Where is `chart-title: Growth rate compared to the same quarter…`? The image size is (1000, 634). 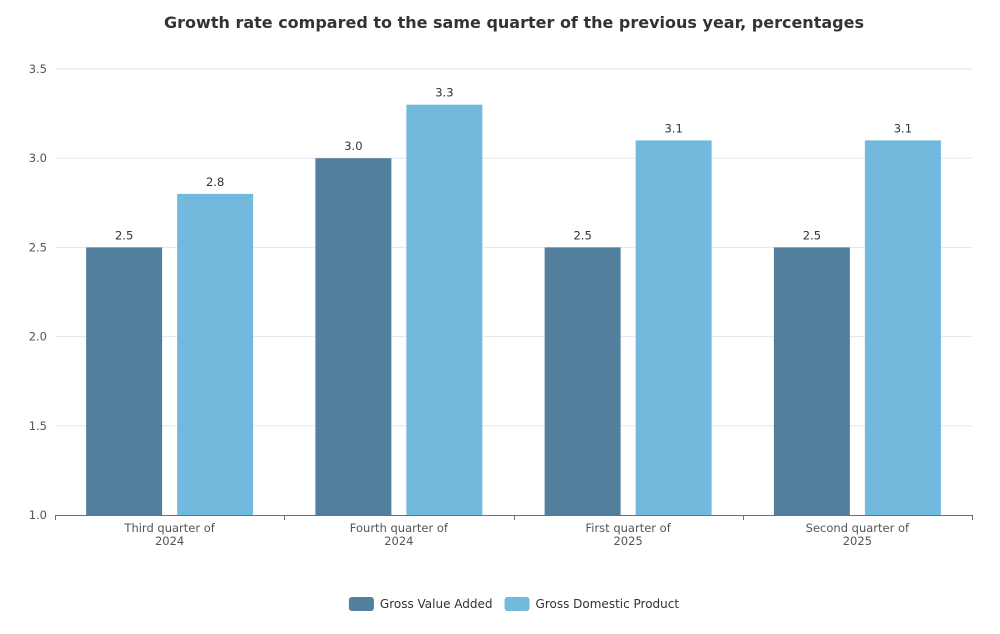
chart-title: Growth rate compared to the same quarter… is located at coordinates (514, 22).